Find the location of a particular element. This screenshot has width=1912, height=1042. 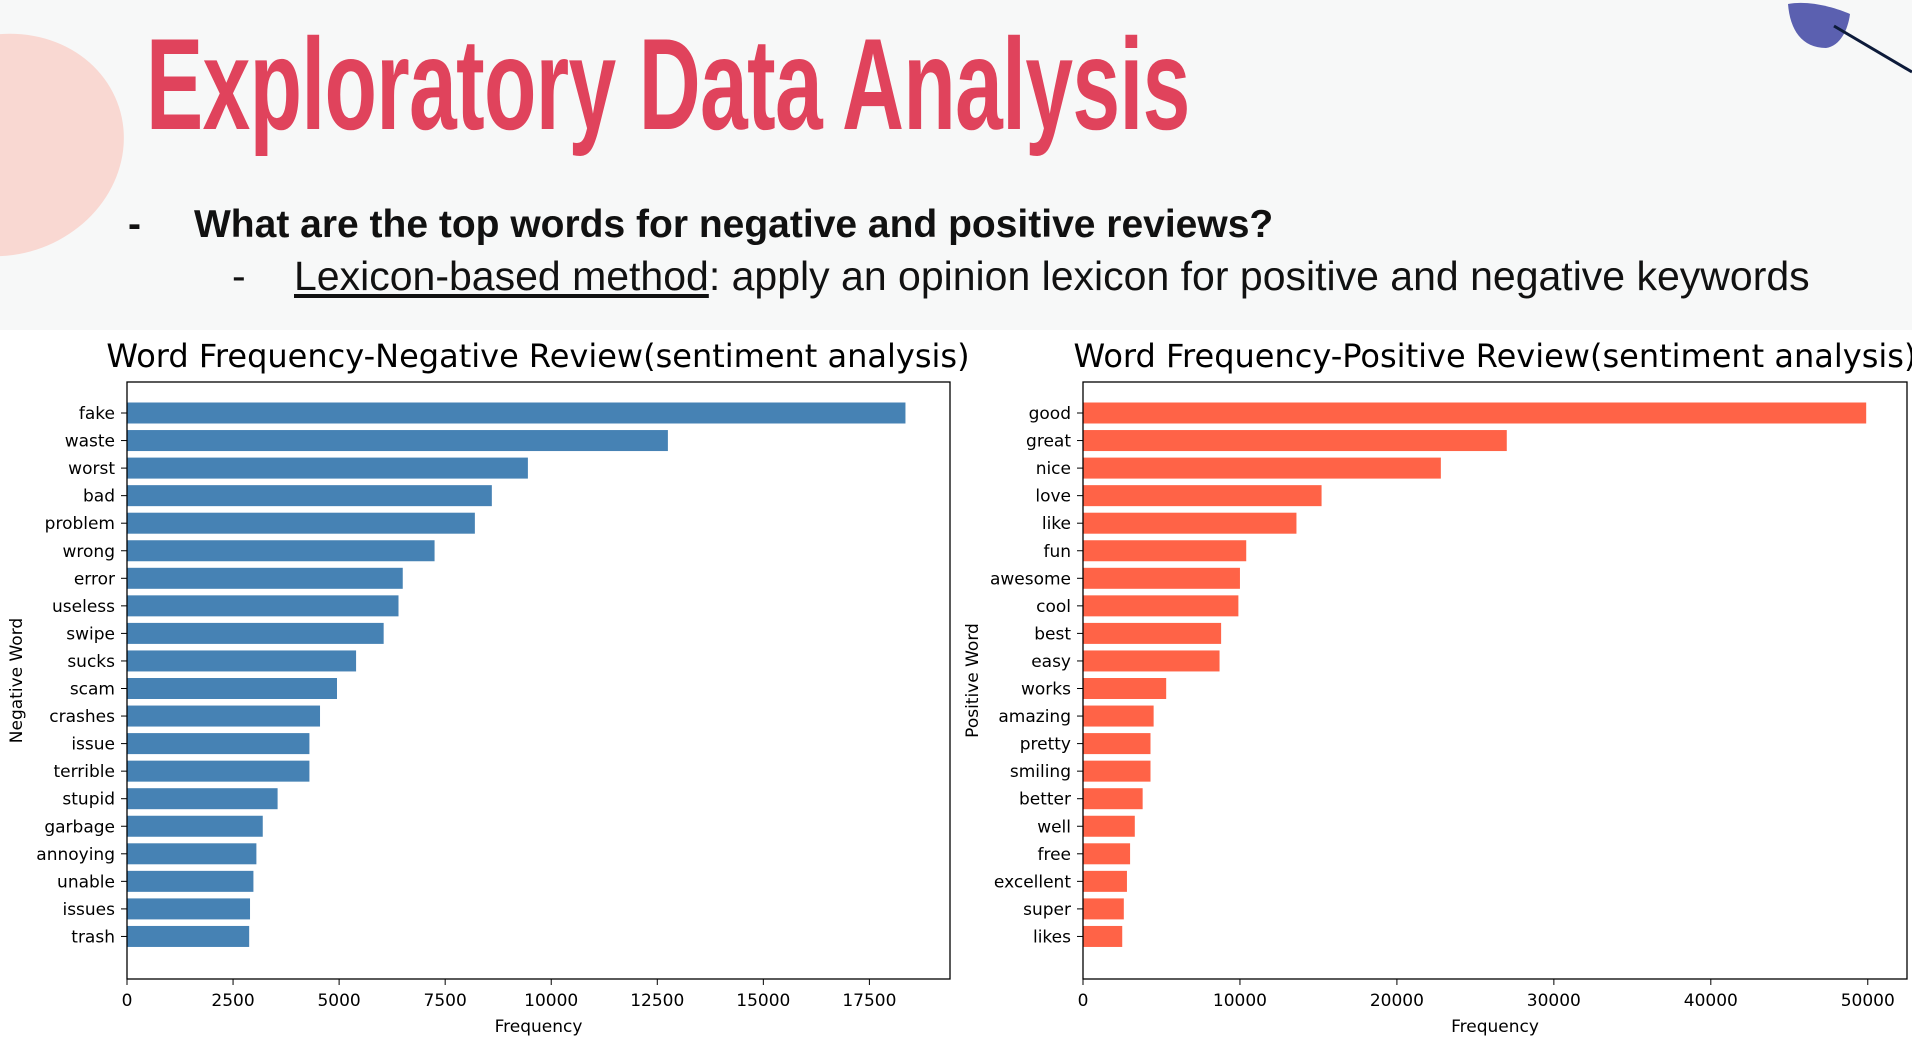

positive-category-label: amazing is located at coordinates (1034, 717).